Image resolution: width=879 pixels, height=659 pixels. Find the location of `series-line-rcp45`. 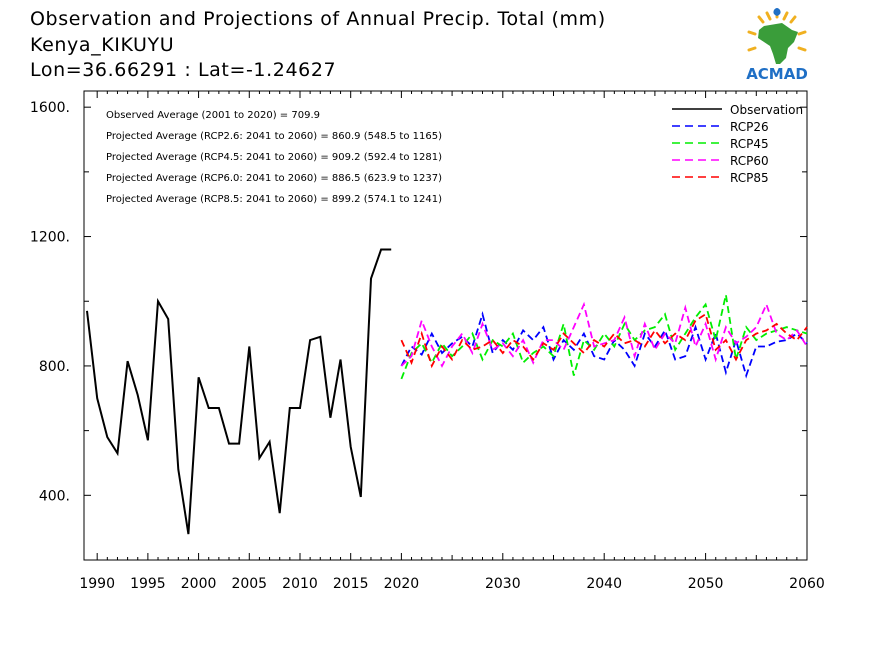

series-line-rcp45 is located at coordinates (604, 337).